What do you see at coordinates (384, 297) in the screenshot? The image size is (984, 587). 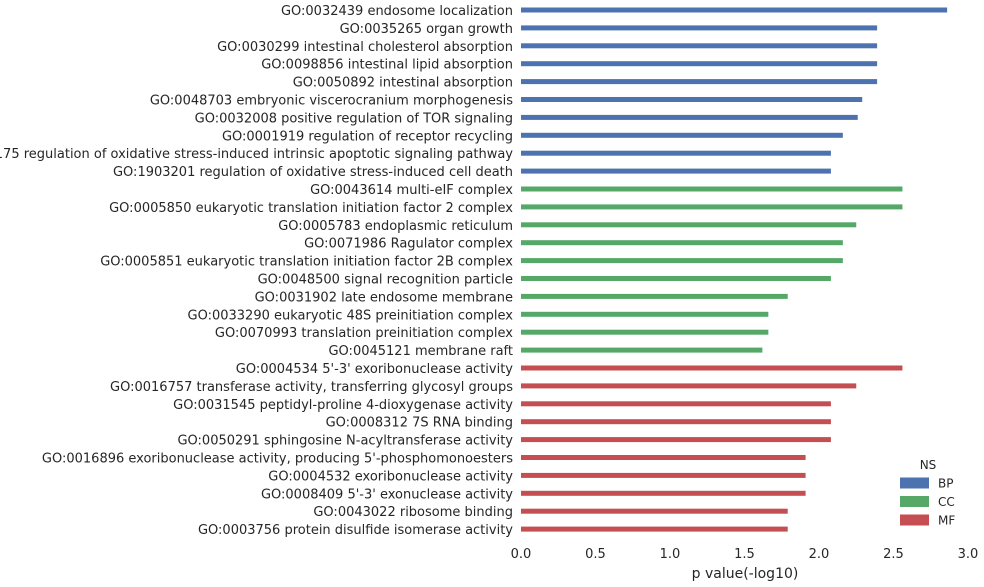 I see `y-tick-label: GO:0031902 late endosome membrane` at bounding box center [384, 297].